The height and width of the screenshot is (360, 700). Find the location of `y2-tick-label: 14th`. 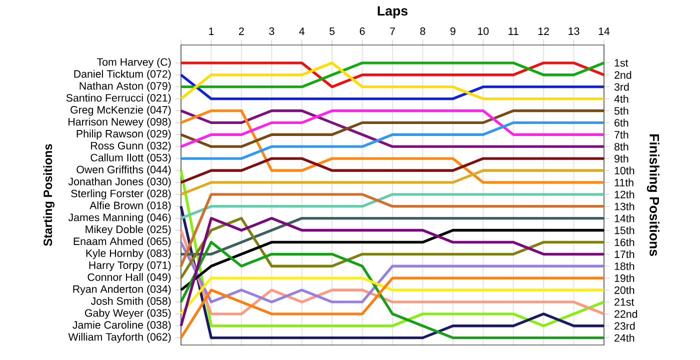

y2-tick-label: 14th is located at coordinates (624, 218).